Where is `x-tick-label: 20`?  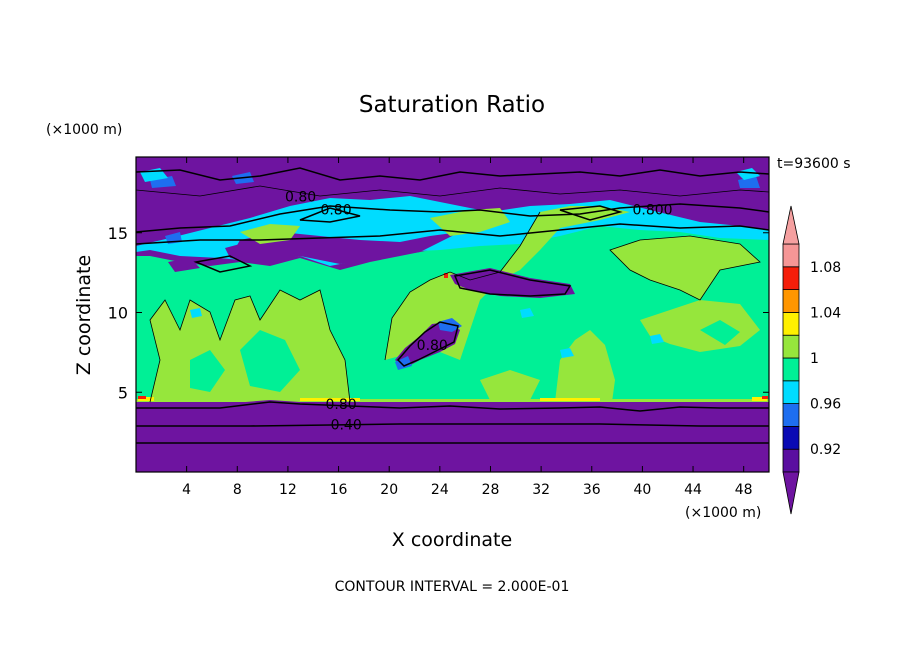
x-tick-label: 20 is located at coordinates (389, 490).